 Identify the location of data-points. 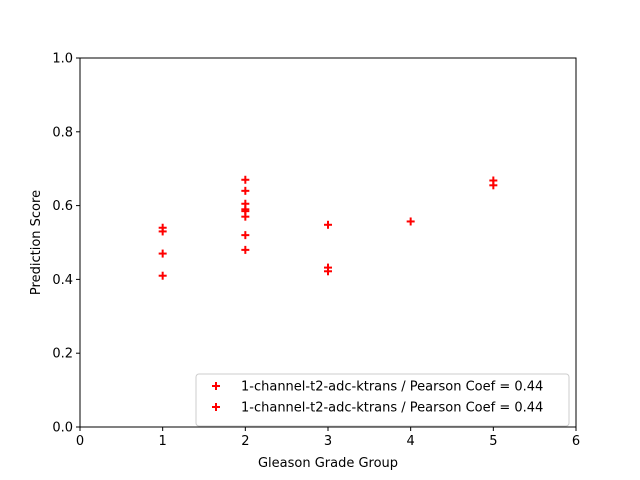
(328, 227).